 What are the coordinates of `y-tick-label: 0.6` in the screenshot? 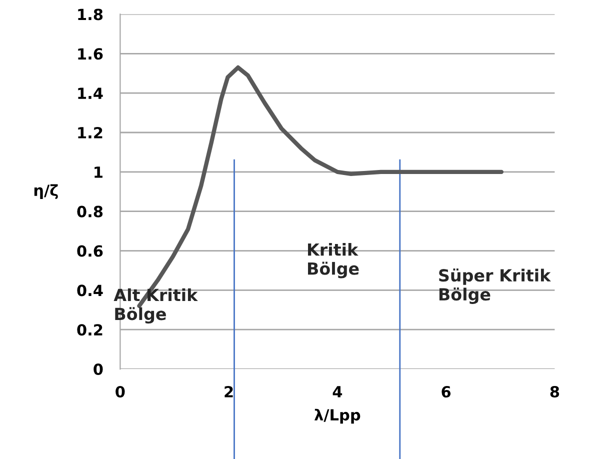 It's located at (90, 251).